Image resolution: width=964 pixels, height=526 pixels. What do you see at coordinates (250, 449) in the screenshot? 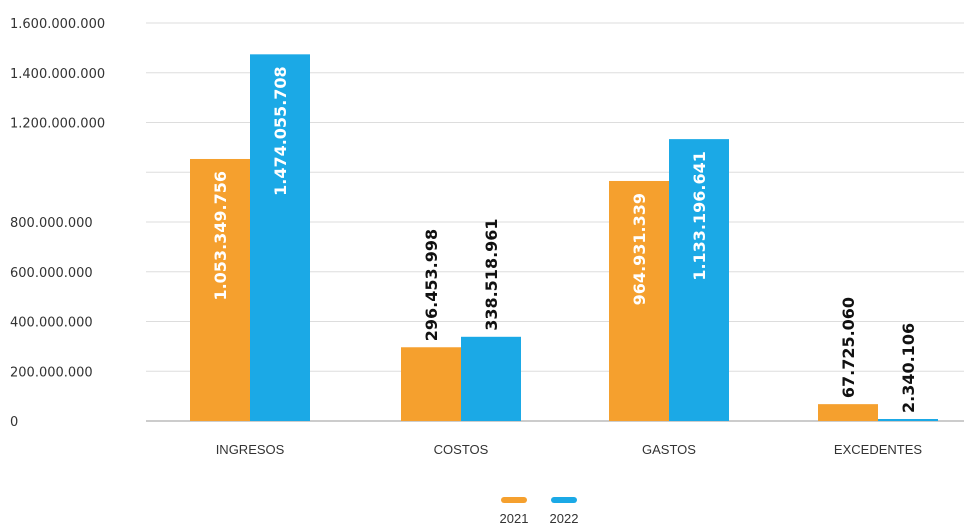
I see `x-tick-label: INGRESOS` at bounding box center [250, 449].